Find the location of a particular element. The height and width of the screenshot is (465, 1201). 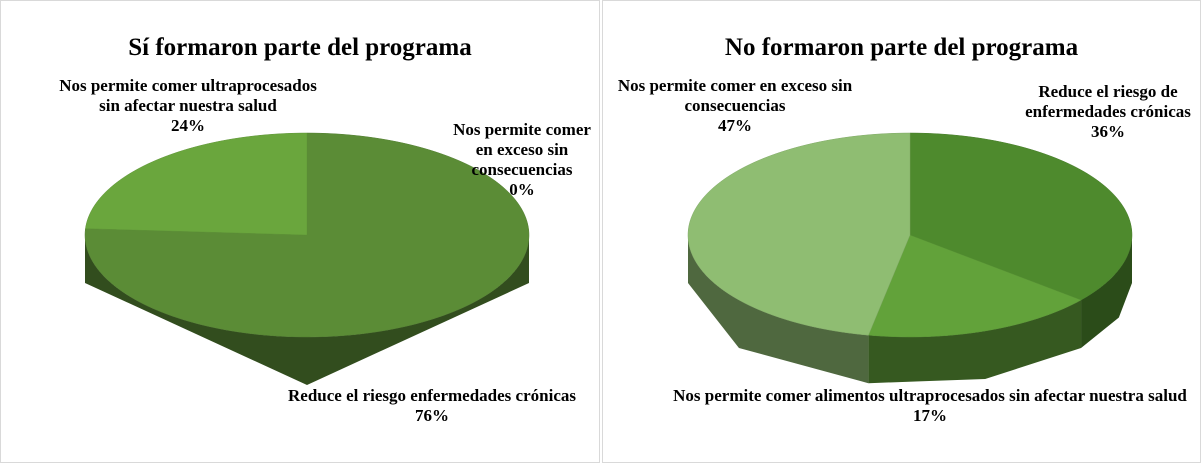

slice-value-label: 47% is located at coordinates (735, 125).